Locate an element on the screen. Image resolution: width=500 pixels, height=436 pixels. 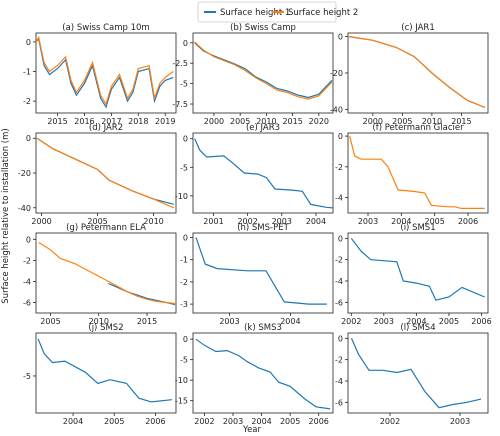
panel-7: (h) SMS-PET 2003 2004 0 -1 -2 -3 is located at coordinates (257, 274).